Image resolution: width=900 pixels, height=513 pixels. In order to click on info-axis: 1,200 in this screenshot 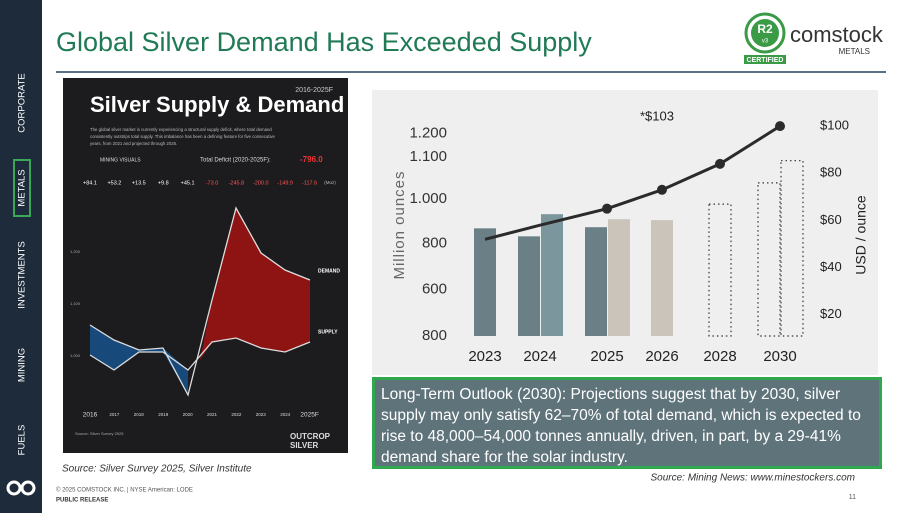, I will do `click(75, 251)`.